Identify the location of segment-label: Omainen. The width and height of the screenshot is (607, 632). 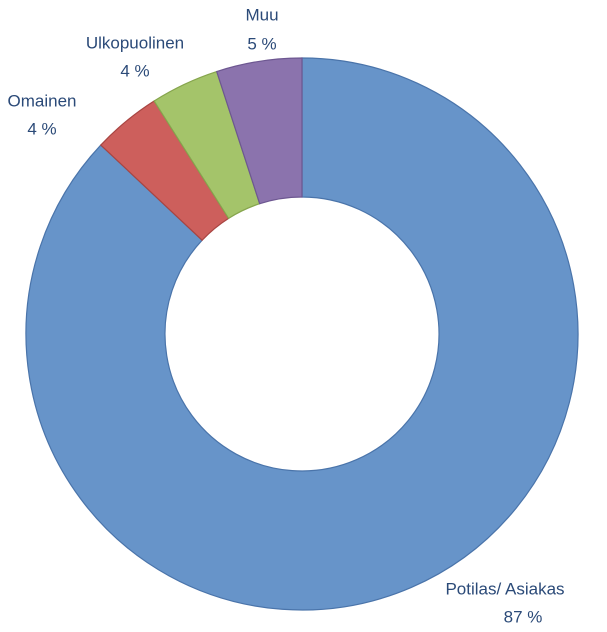
(42, 100).